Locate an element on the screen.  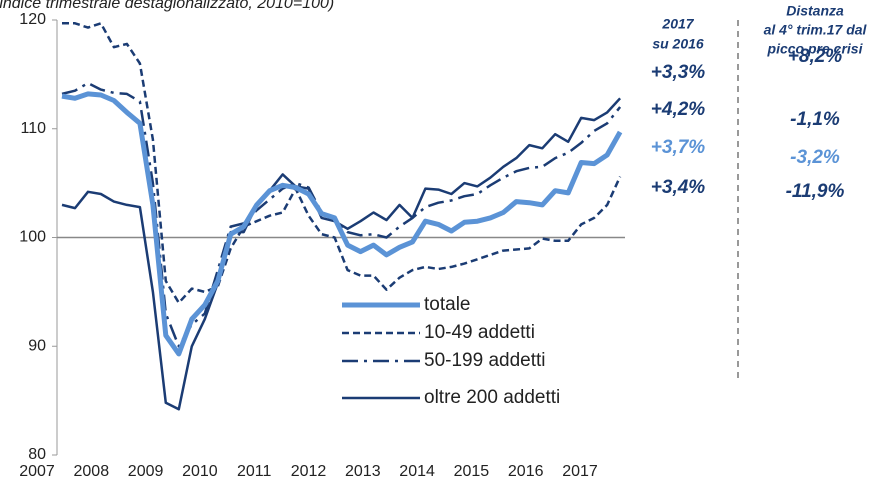
y-tick-label: 100 is located at coordinates (32, 237).